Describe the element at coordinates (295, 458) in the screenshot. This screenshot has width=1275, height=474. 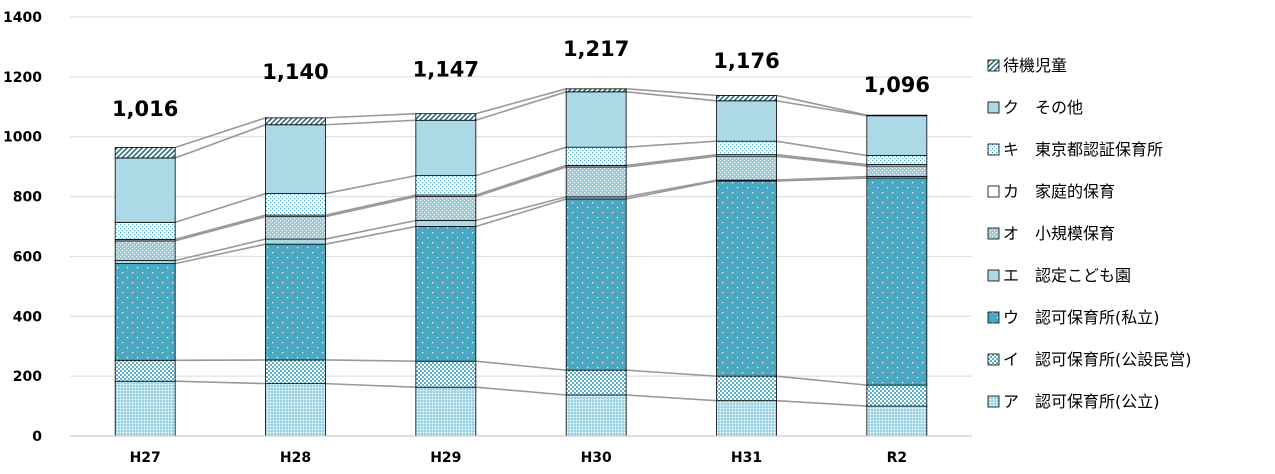
I see `x-tick-label: H28` at that location.